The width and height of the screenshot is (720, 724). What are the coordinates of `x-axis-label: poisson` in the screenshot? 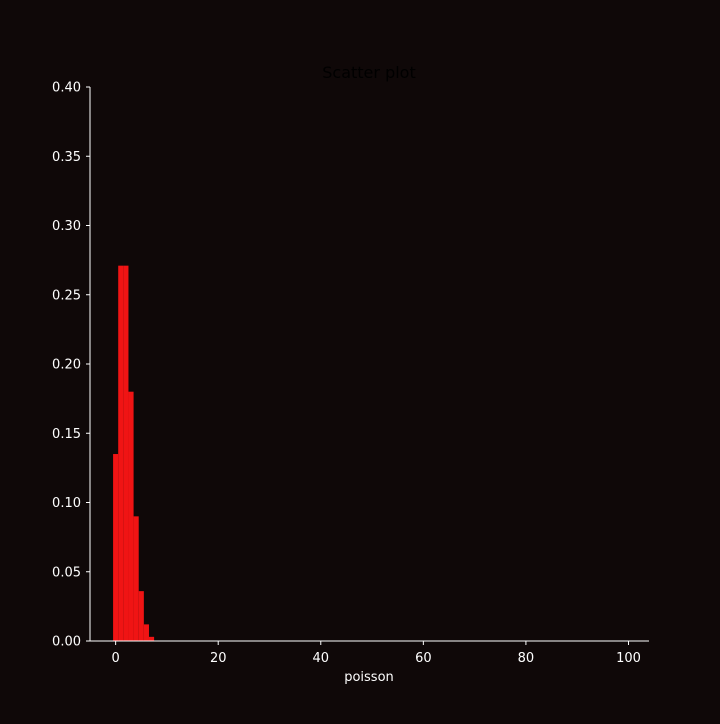 It's located at (369, 677).